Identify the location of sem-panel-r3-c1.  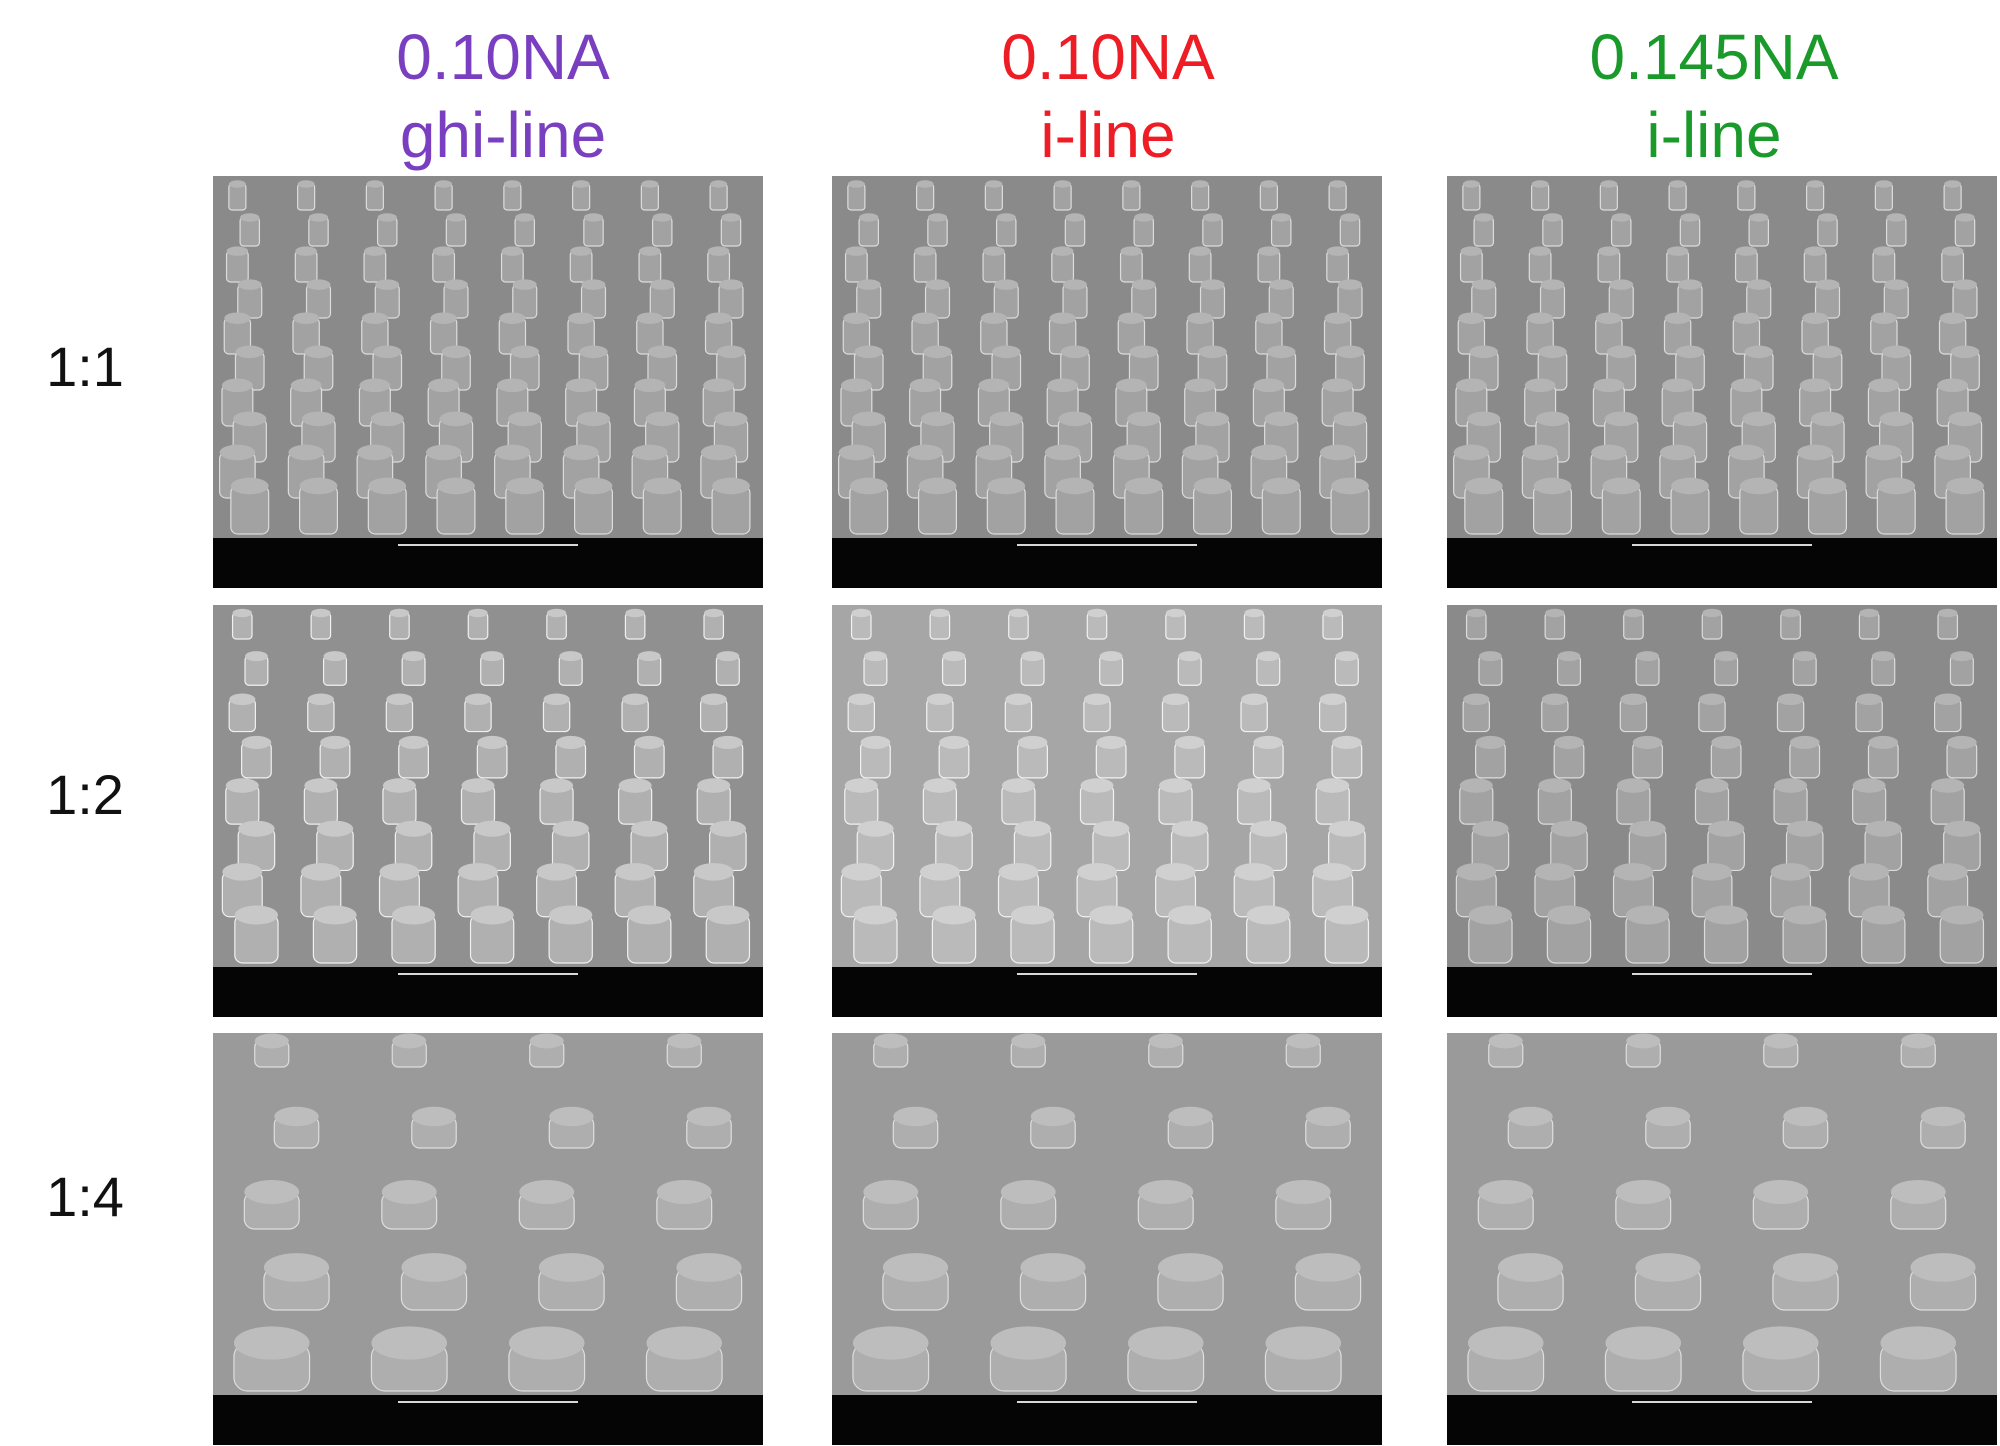
(488, 1239).